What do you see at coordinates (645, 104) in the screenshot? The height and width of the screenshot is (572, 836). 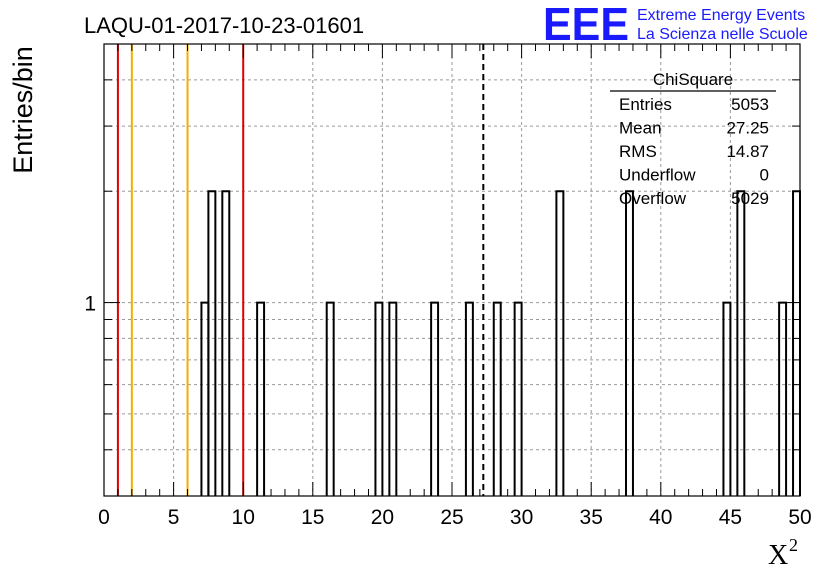 I see `stats-row-label: Entries` at bounding box center [645, 104].